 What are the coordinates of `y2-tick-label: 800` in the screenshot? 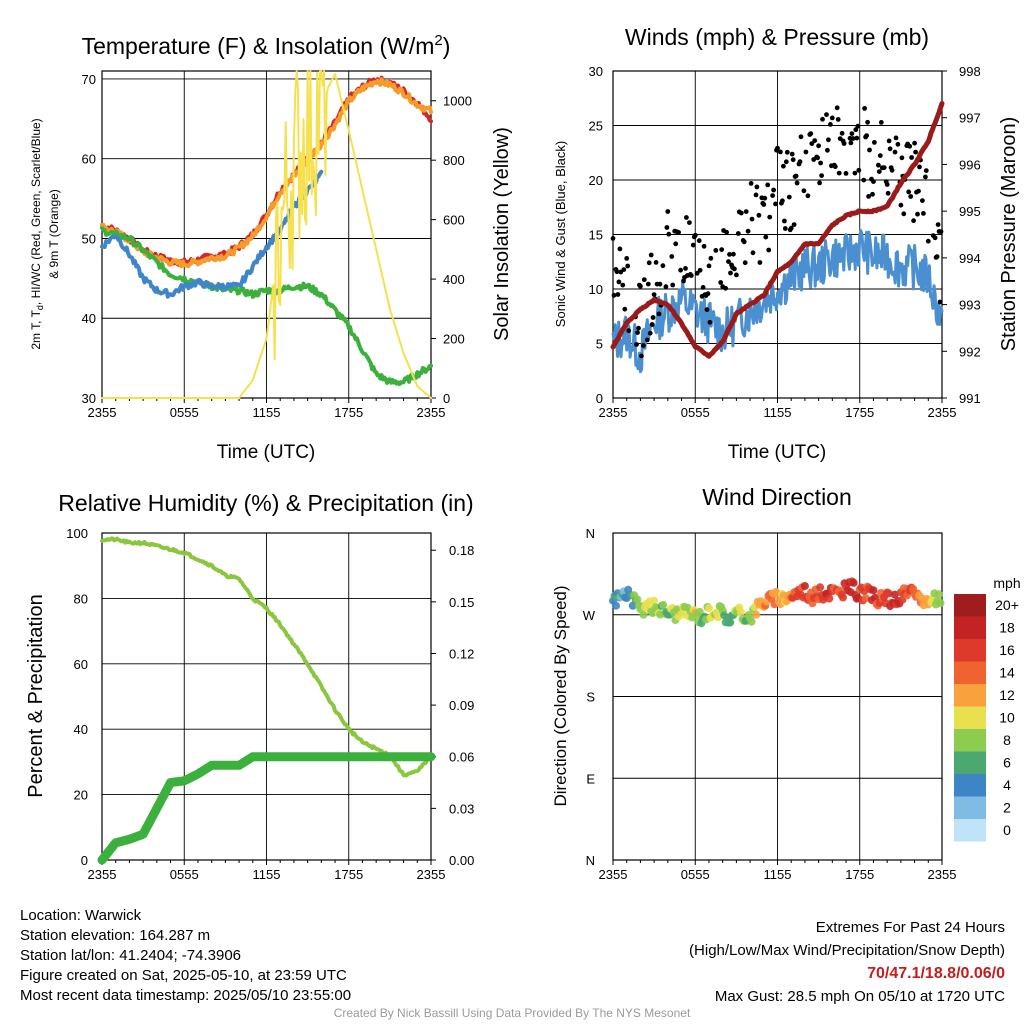 It's located at (454, 160).